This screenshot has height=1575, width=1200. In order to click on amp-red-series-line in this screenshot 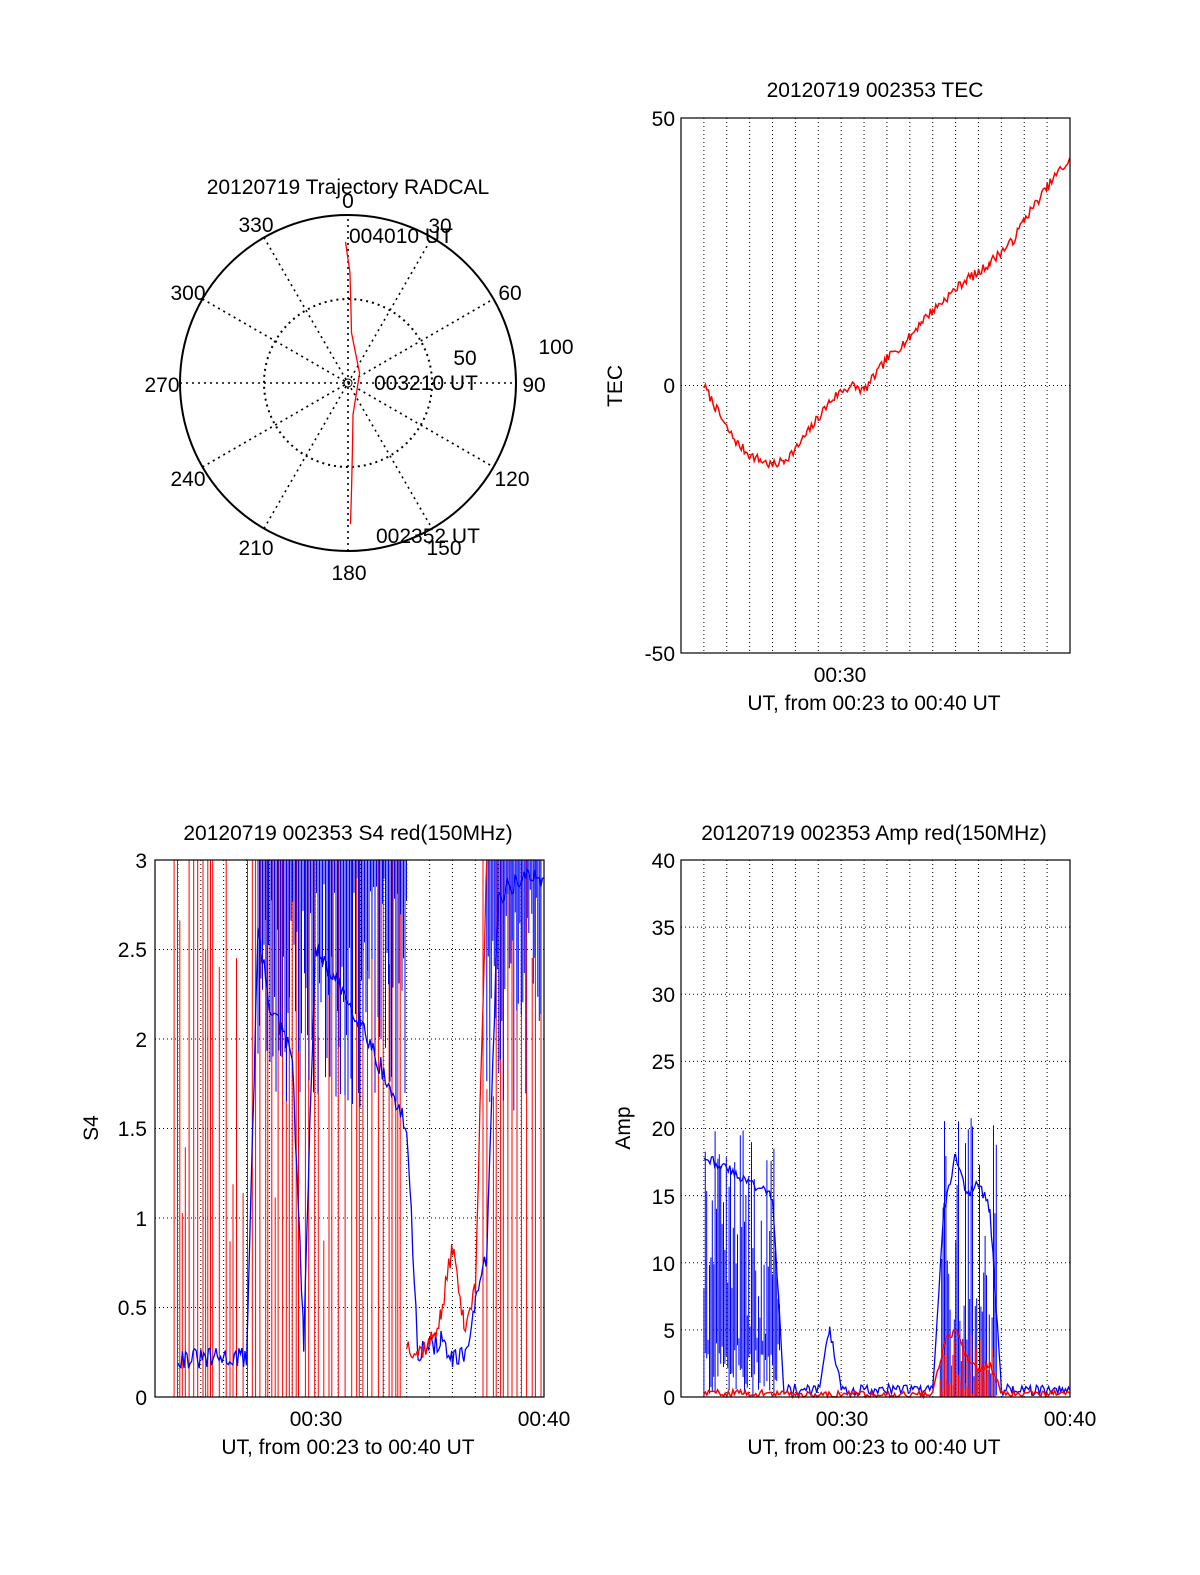, I will do `click(887, 1364)`.